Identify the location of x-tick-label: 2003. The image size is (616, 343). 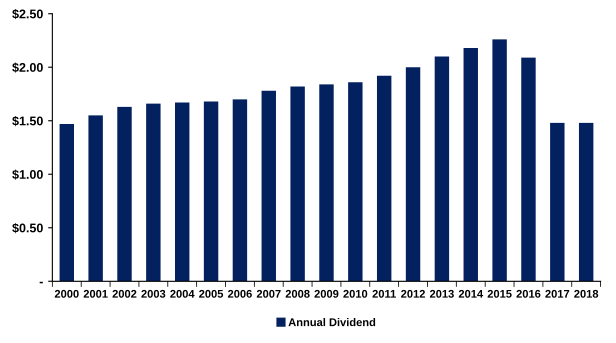
(153, 294).